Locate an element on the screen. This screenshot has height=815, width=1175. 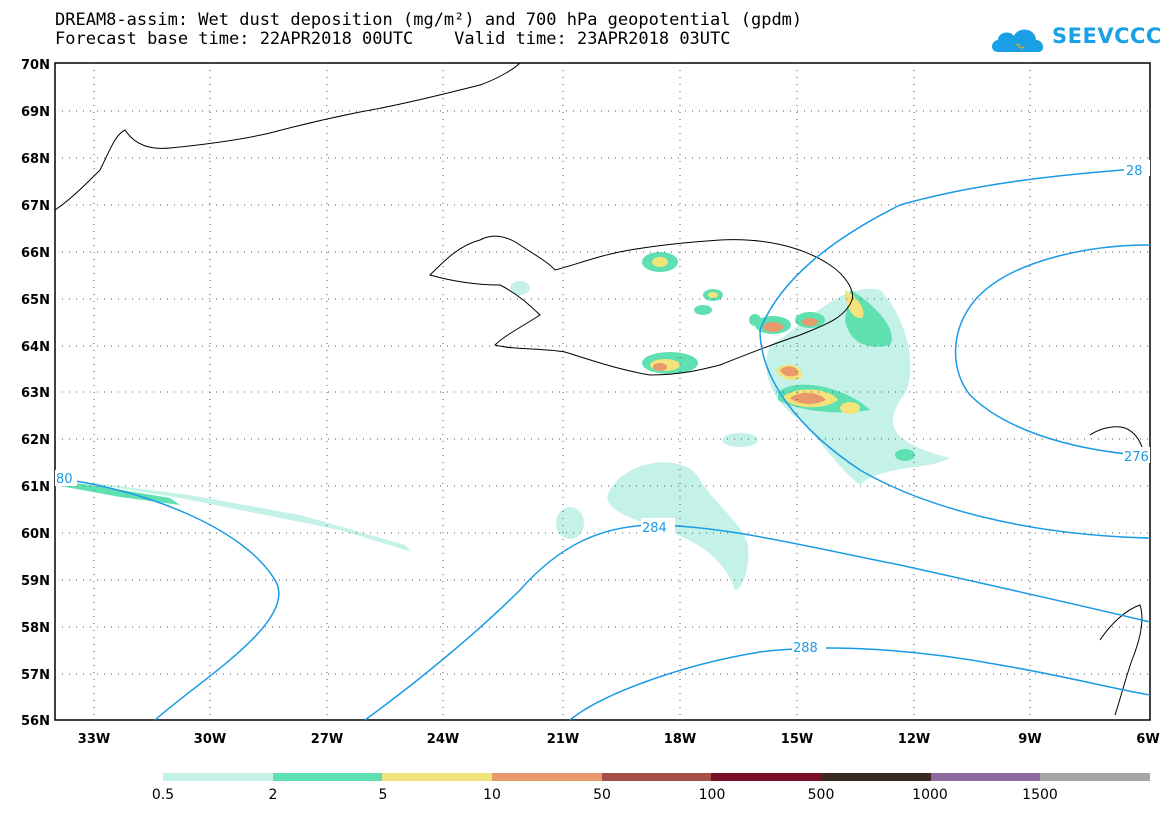
legend-label: 1500 is located at coordinates (1040, 795).